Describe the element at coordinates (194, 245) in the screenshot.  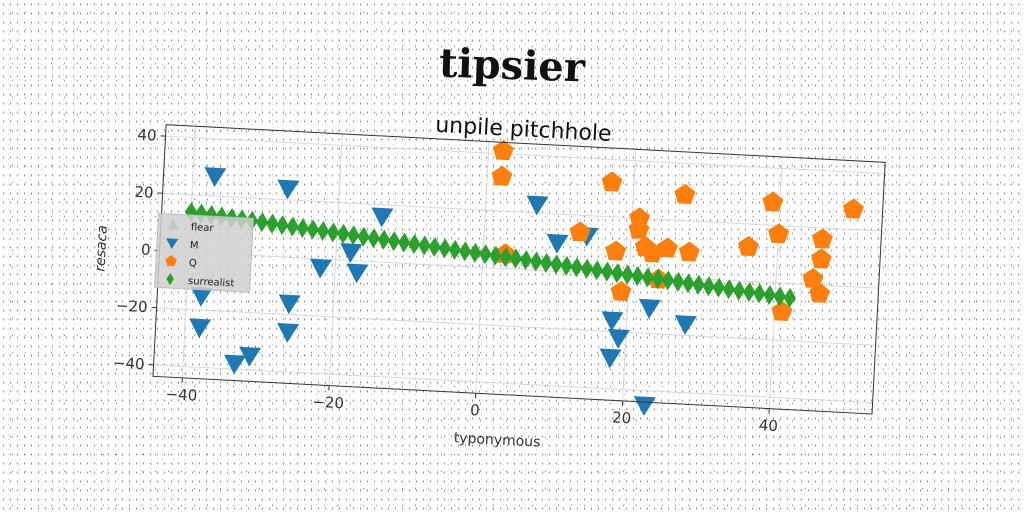
I see `legend-label-m: M` at that location.